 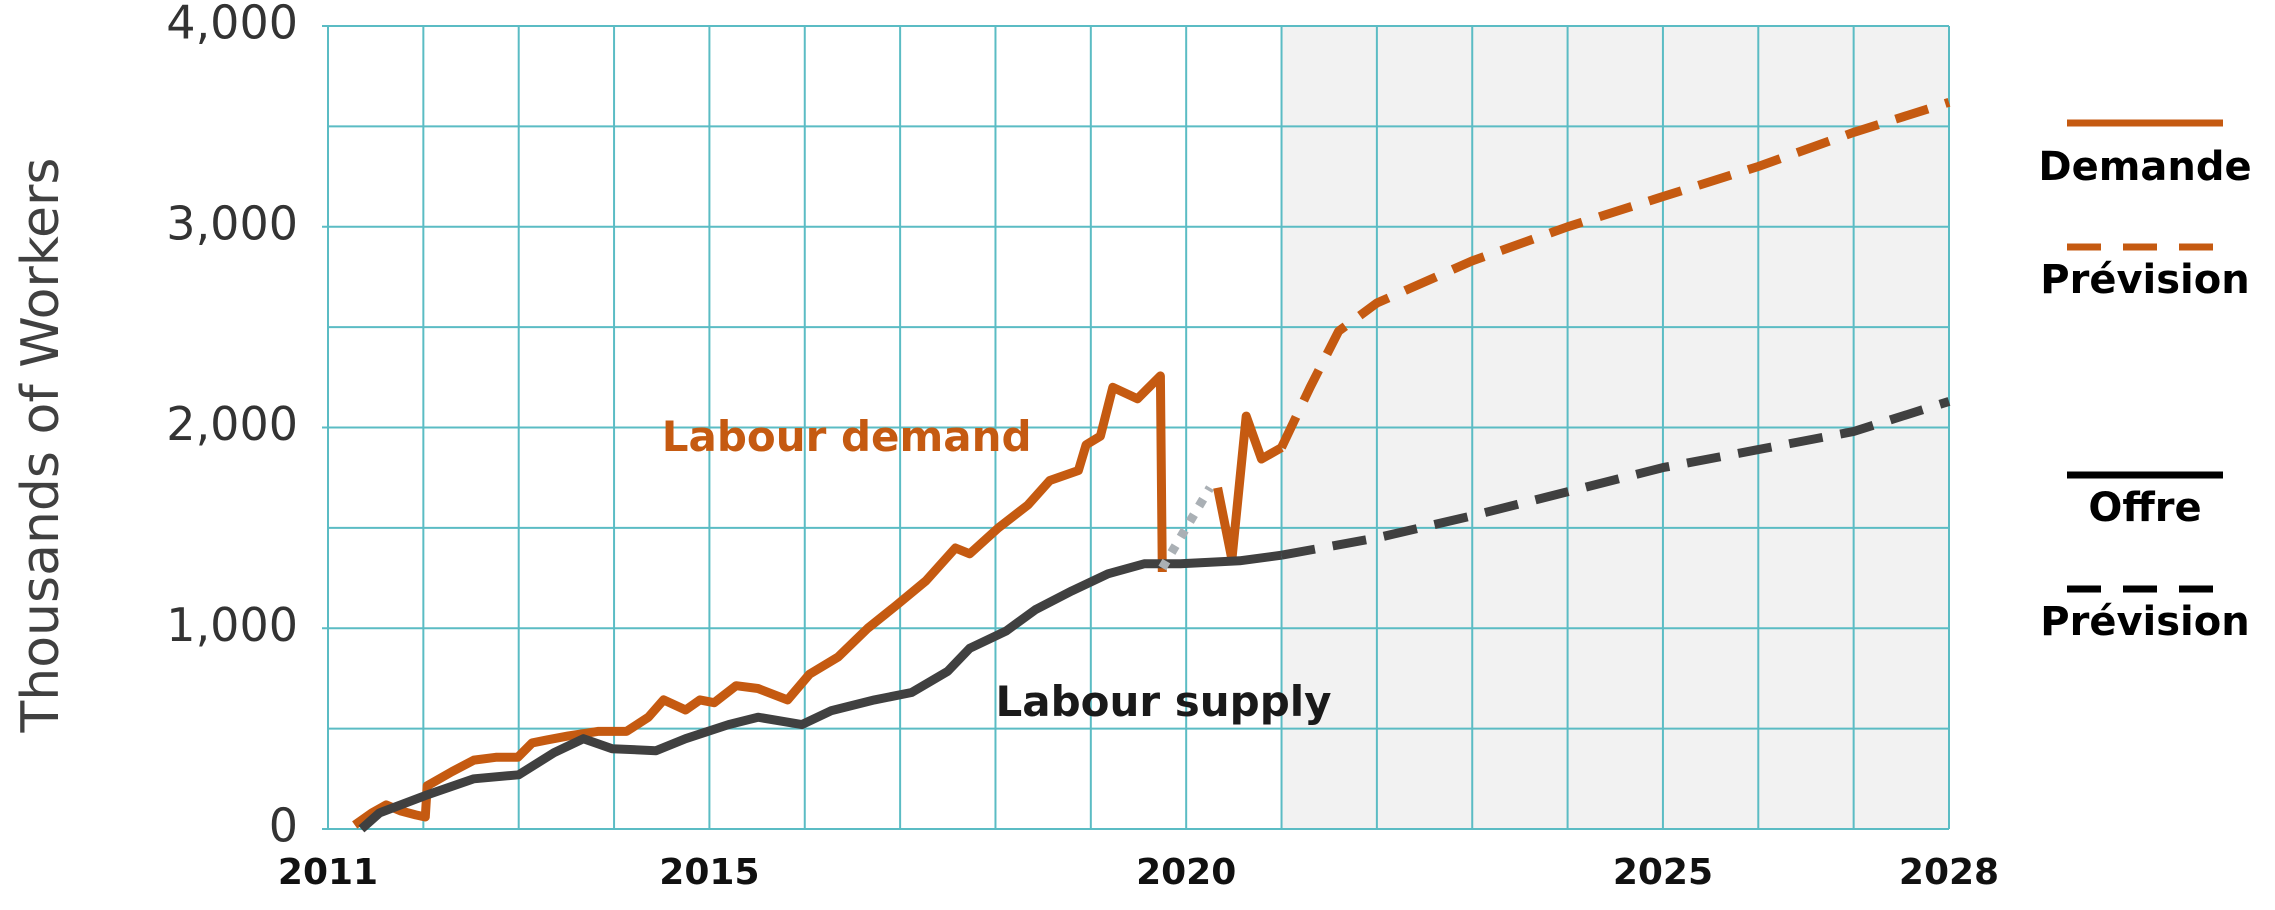 What do you see at coordinates (2144, 167) in the screenshot?
I see `legend-label: Demande` at bounding box center [2144, 167].